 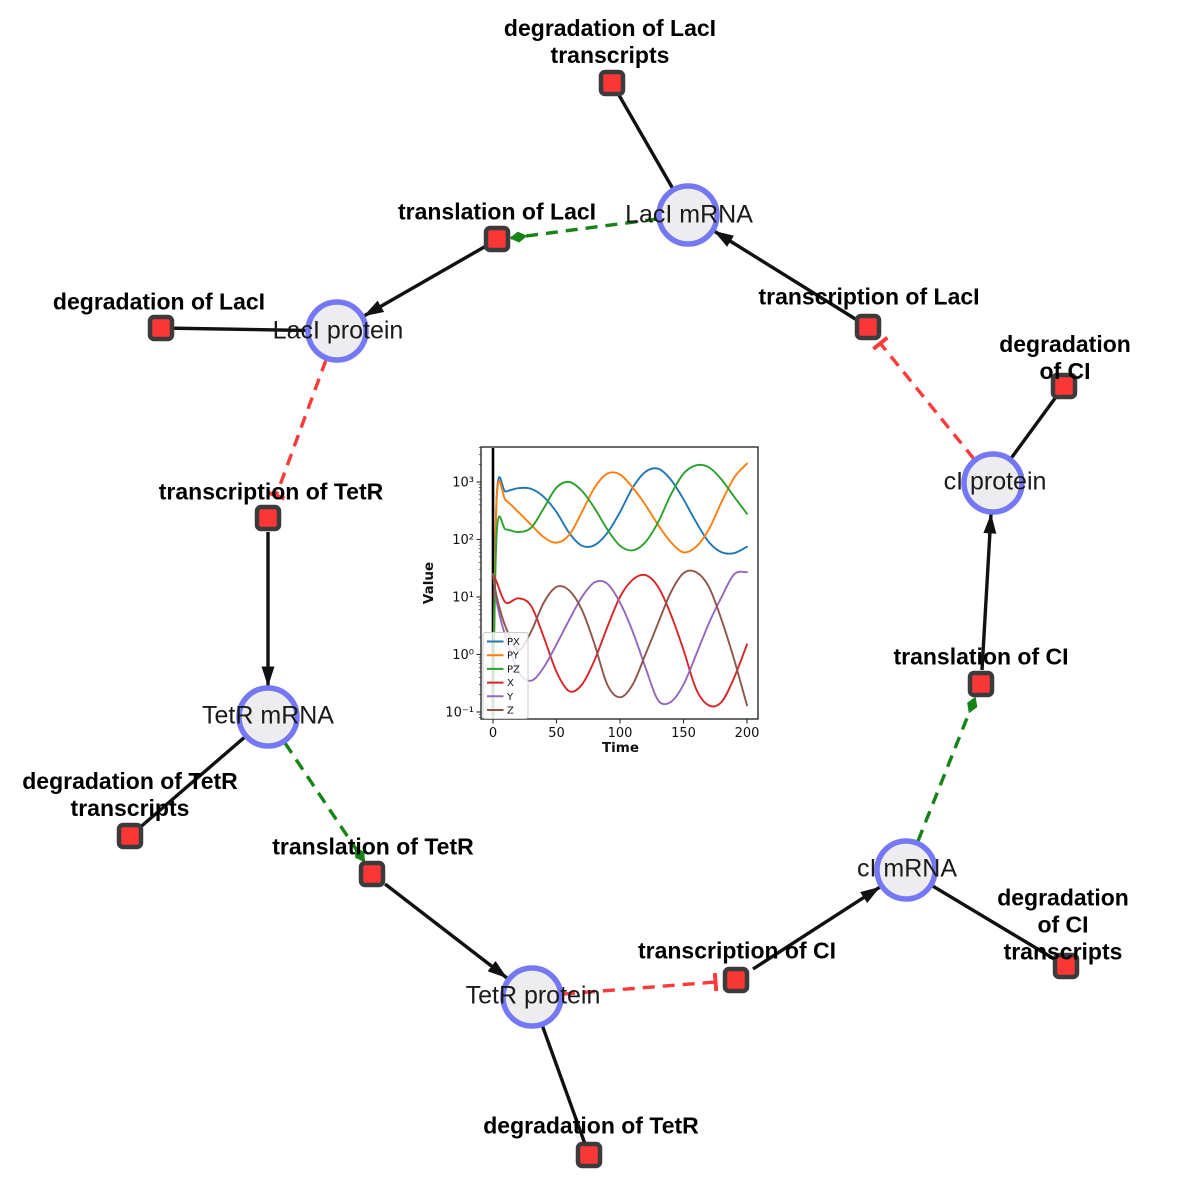 I want to click on reaction-label: degradation of CI, so click(x=1065, y=357).